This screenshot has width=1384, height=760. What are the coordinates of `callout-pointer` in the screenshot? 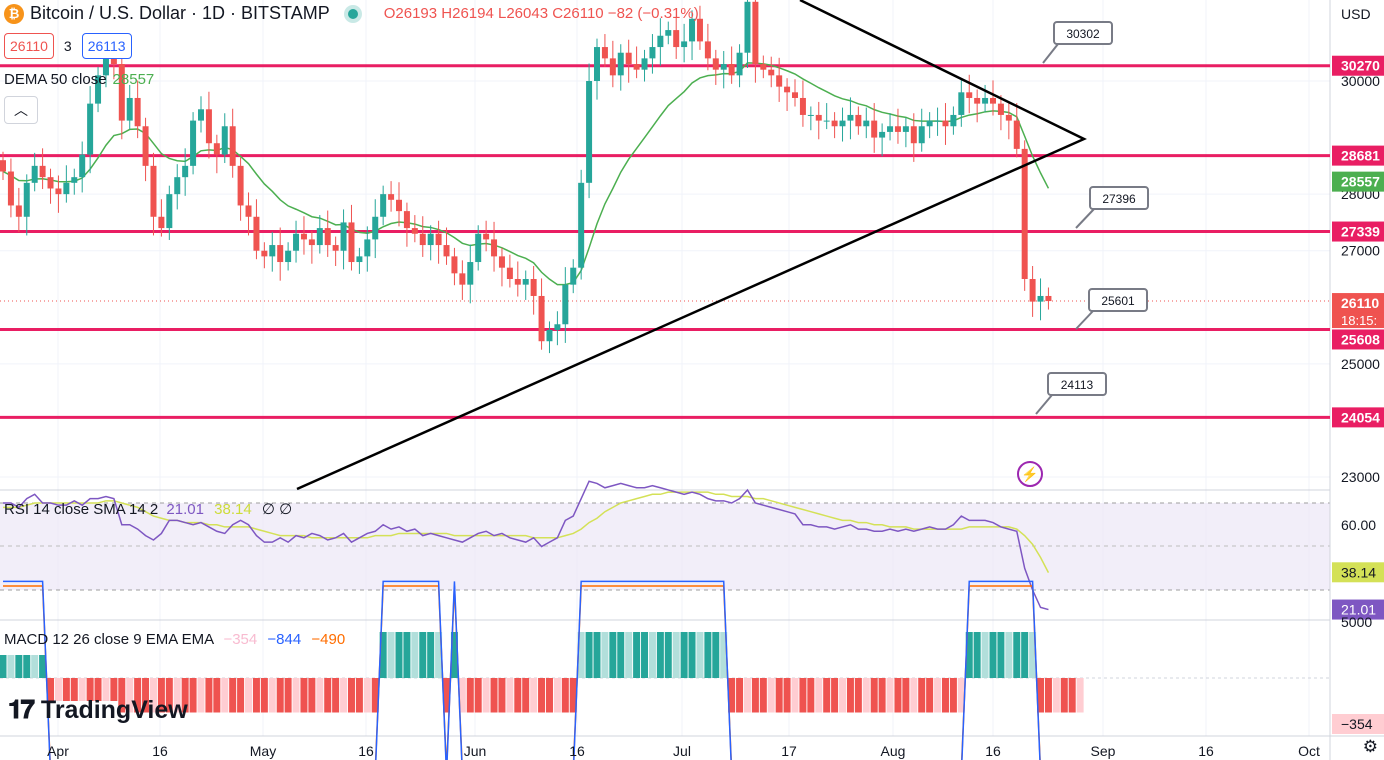 It's located at (1085, 218).